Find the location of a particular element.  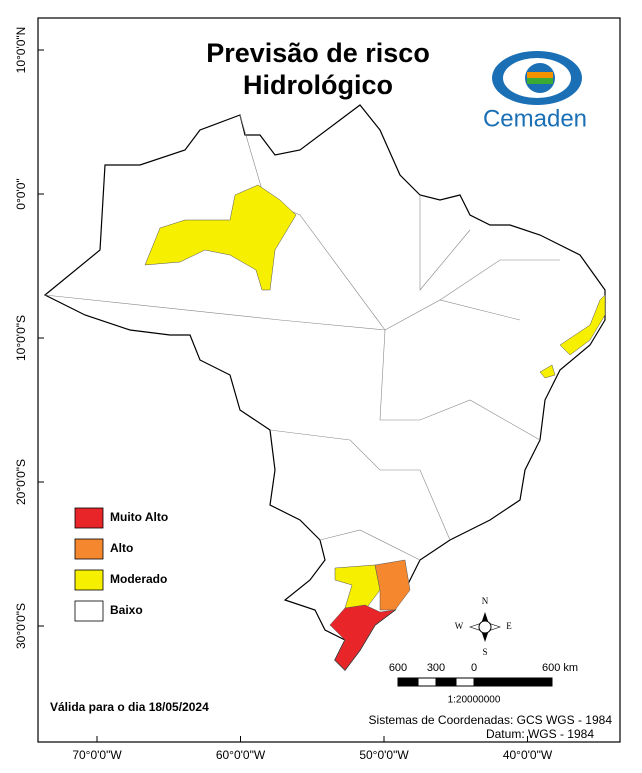

scale-bar is located at coordinates (475, 682).